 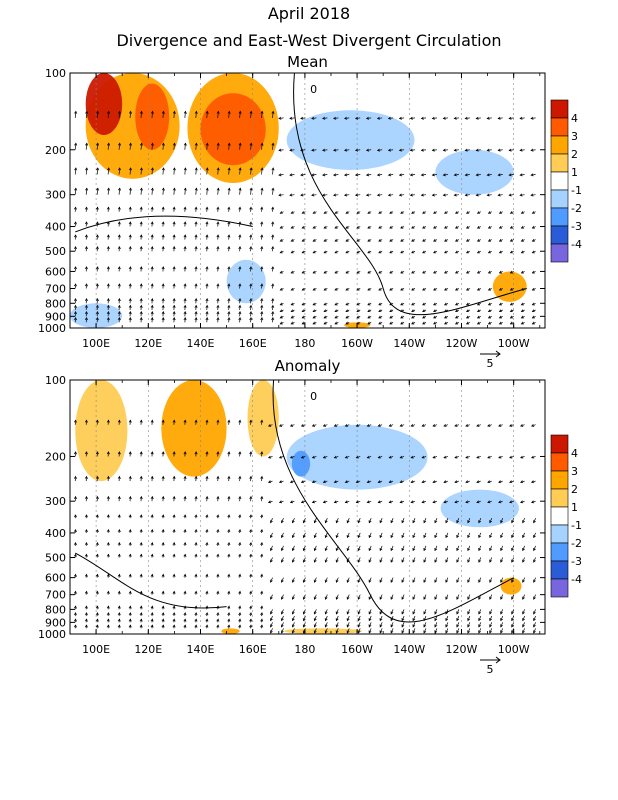 I want to click on x-tick-label: 120E, so click(x=148, y=649).